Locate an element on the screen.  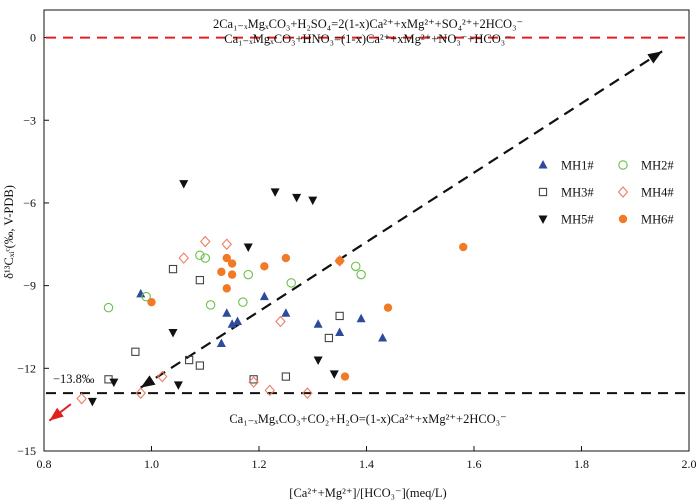
x-tick-label: 1.6 is located at coordinates (474, 464).